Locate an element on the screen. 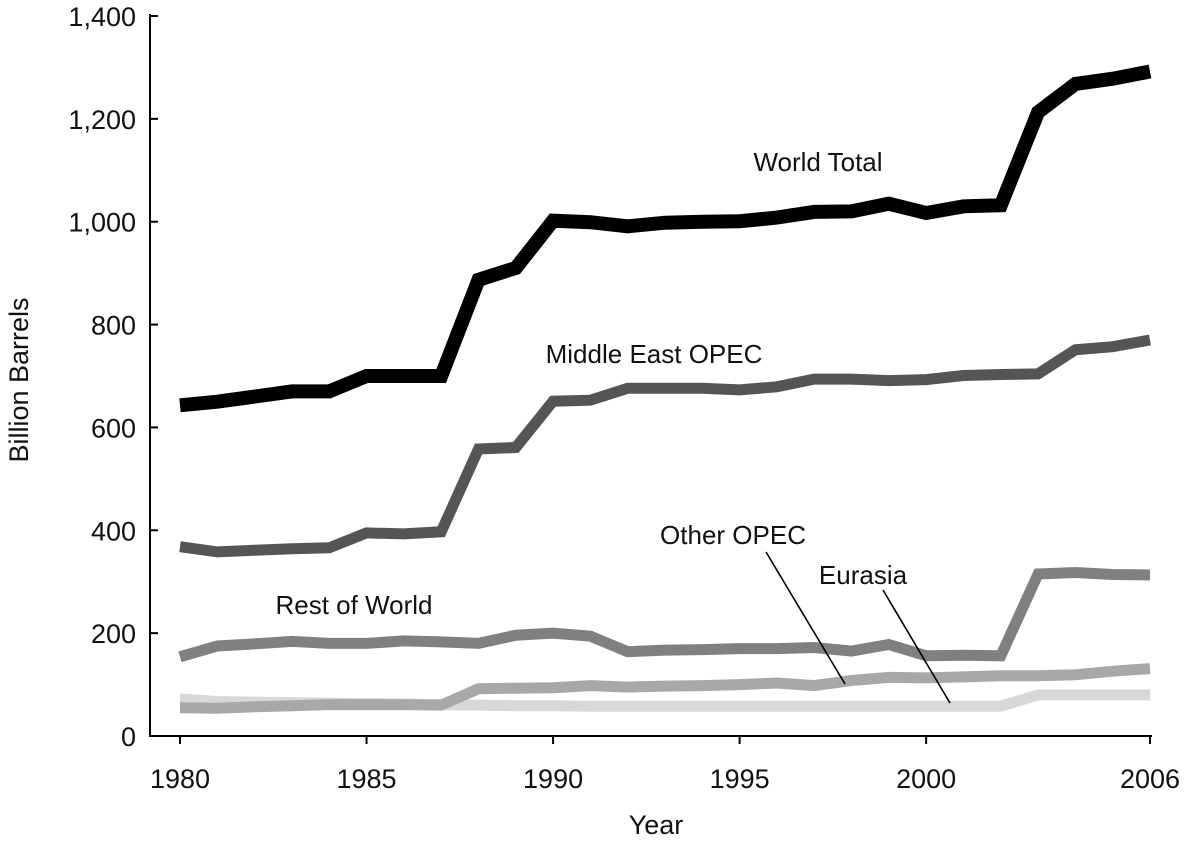 This screenshot has width=1186, height=846. x-tick-label: 1980 is located at coordinates (180, 779).